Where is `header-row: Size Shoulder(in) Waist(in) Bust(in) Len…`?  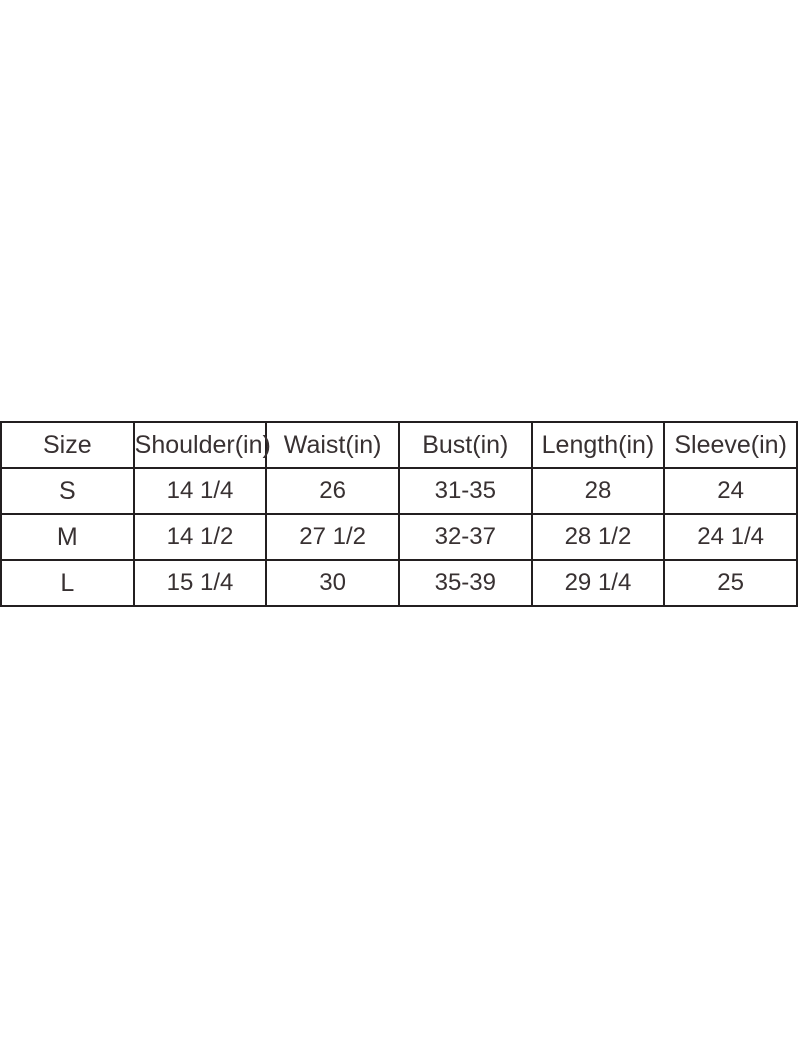
header-row: Size Shoulder(in) Waist(in) Bust(in) Len… is located at coordinates (399, 445).